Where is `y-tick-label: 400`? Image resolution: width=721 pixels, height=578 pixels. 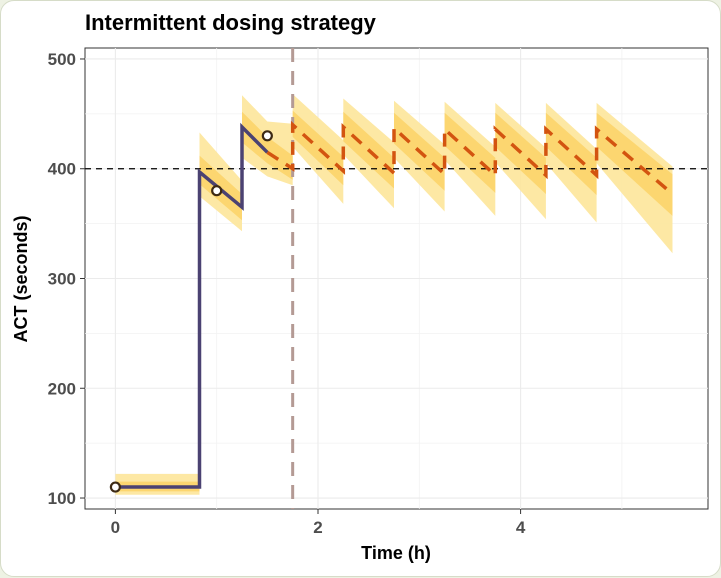 y-tick-label: 400 is located at coordinates (62, 169).